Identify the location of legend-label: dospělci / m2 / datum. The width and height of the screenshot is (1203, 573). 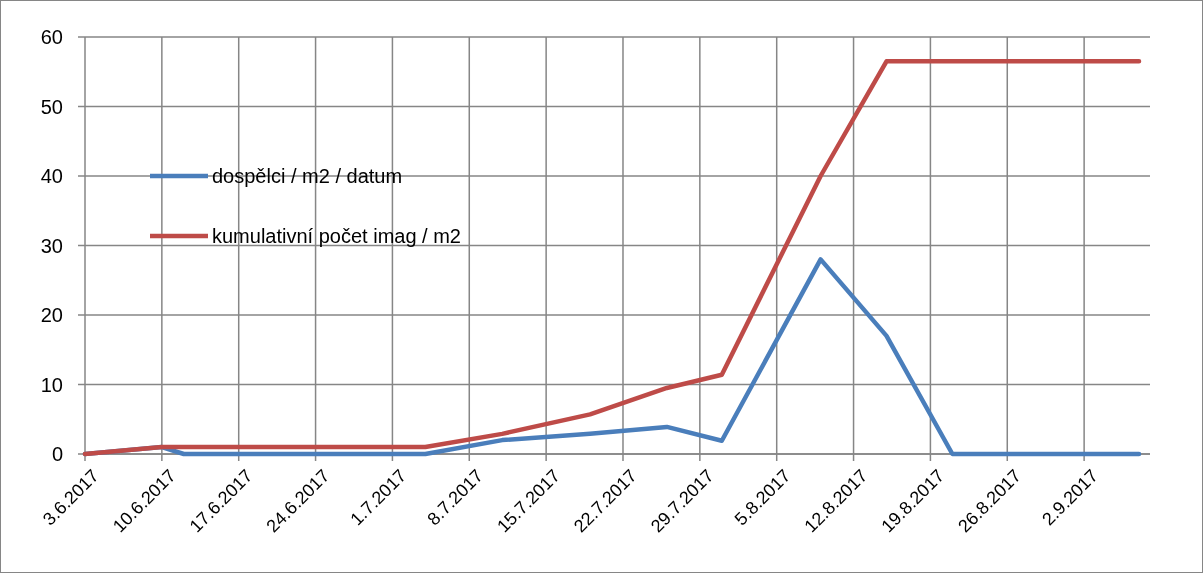
(307, 176).